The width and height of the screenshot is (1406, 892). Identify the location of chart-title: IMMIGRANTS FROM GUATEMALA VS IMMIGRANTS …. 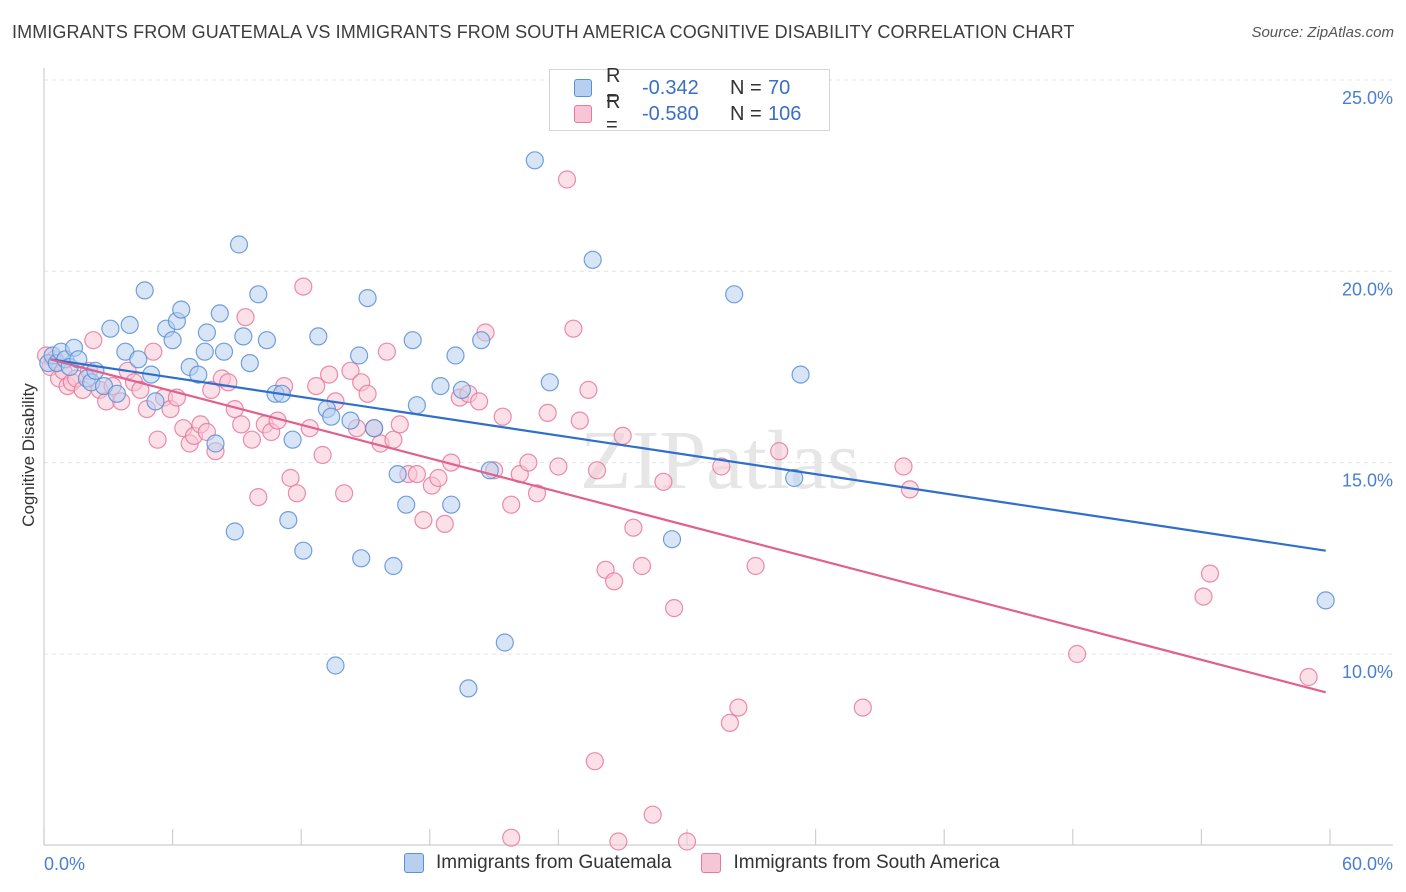
(543, 32).